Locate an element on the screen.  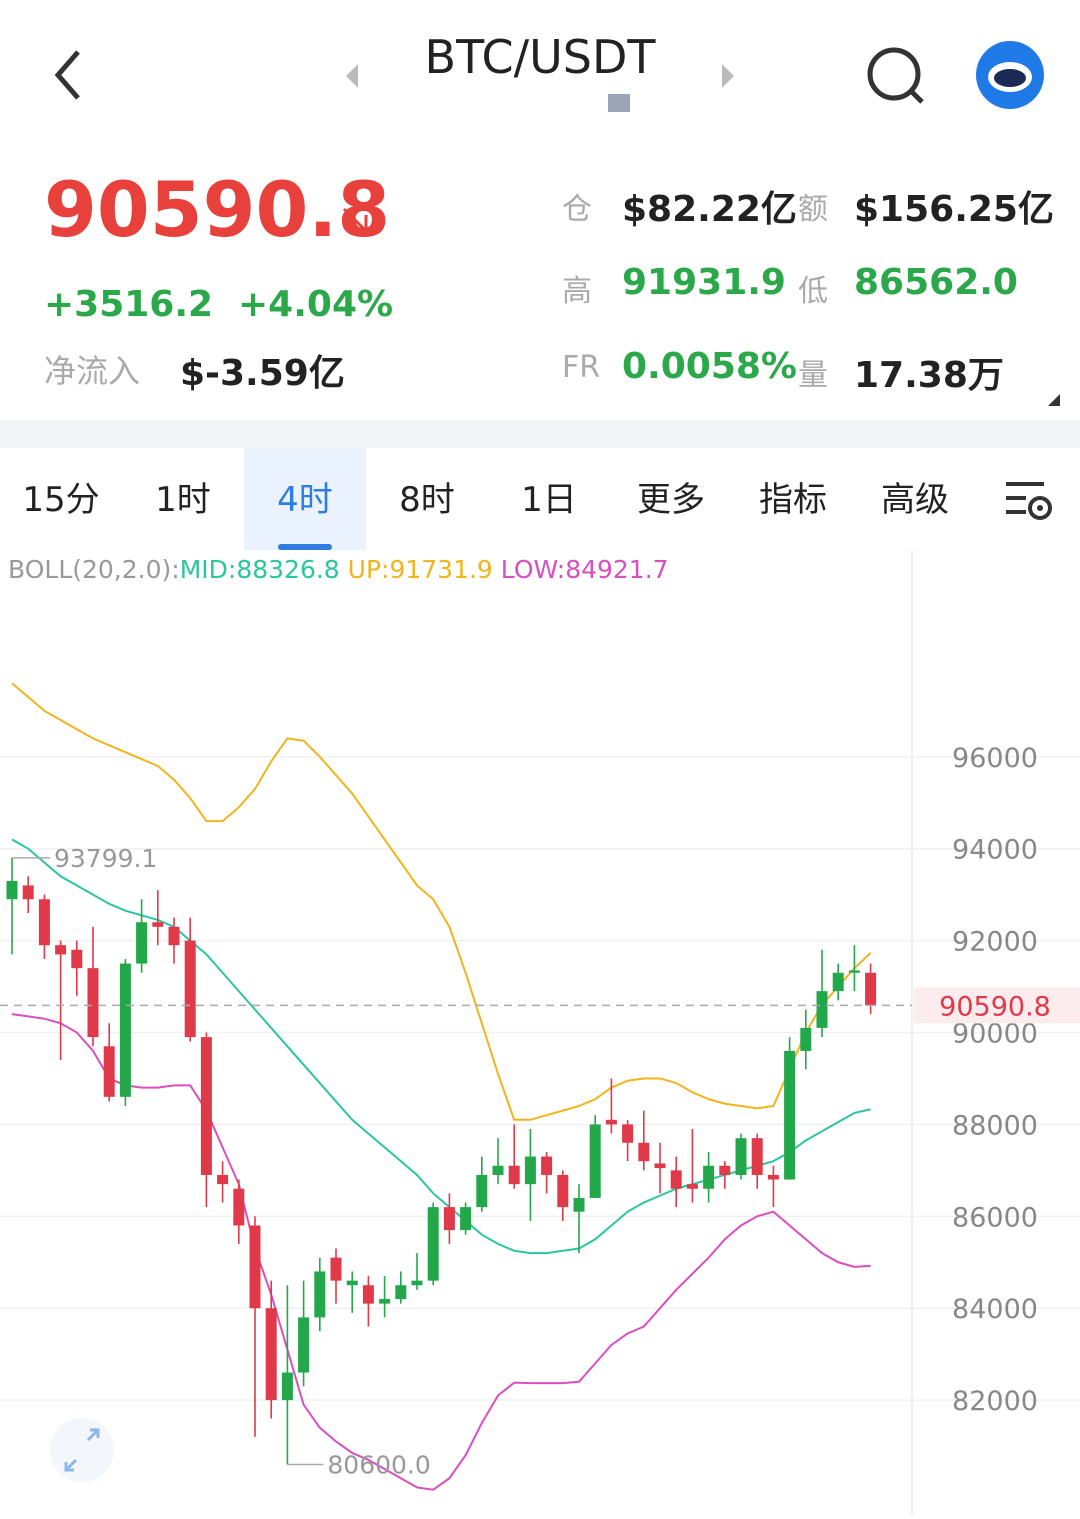
y-tick-label: 82000 is located at coordinates (995, 1401).